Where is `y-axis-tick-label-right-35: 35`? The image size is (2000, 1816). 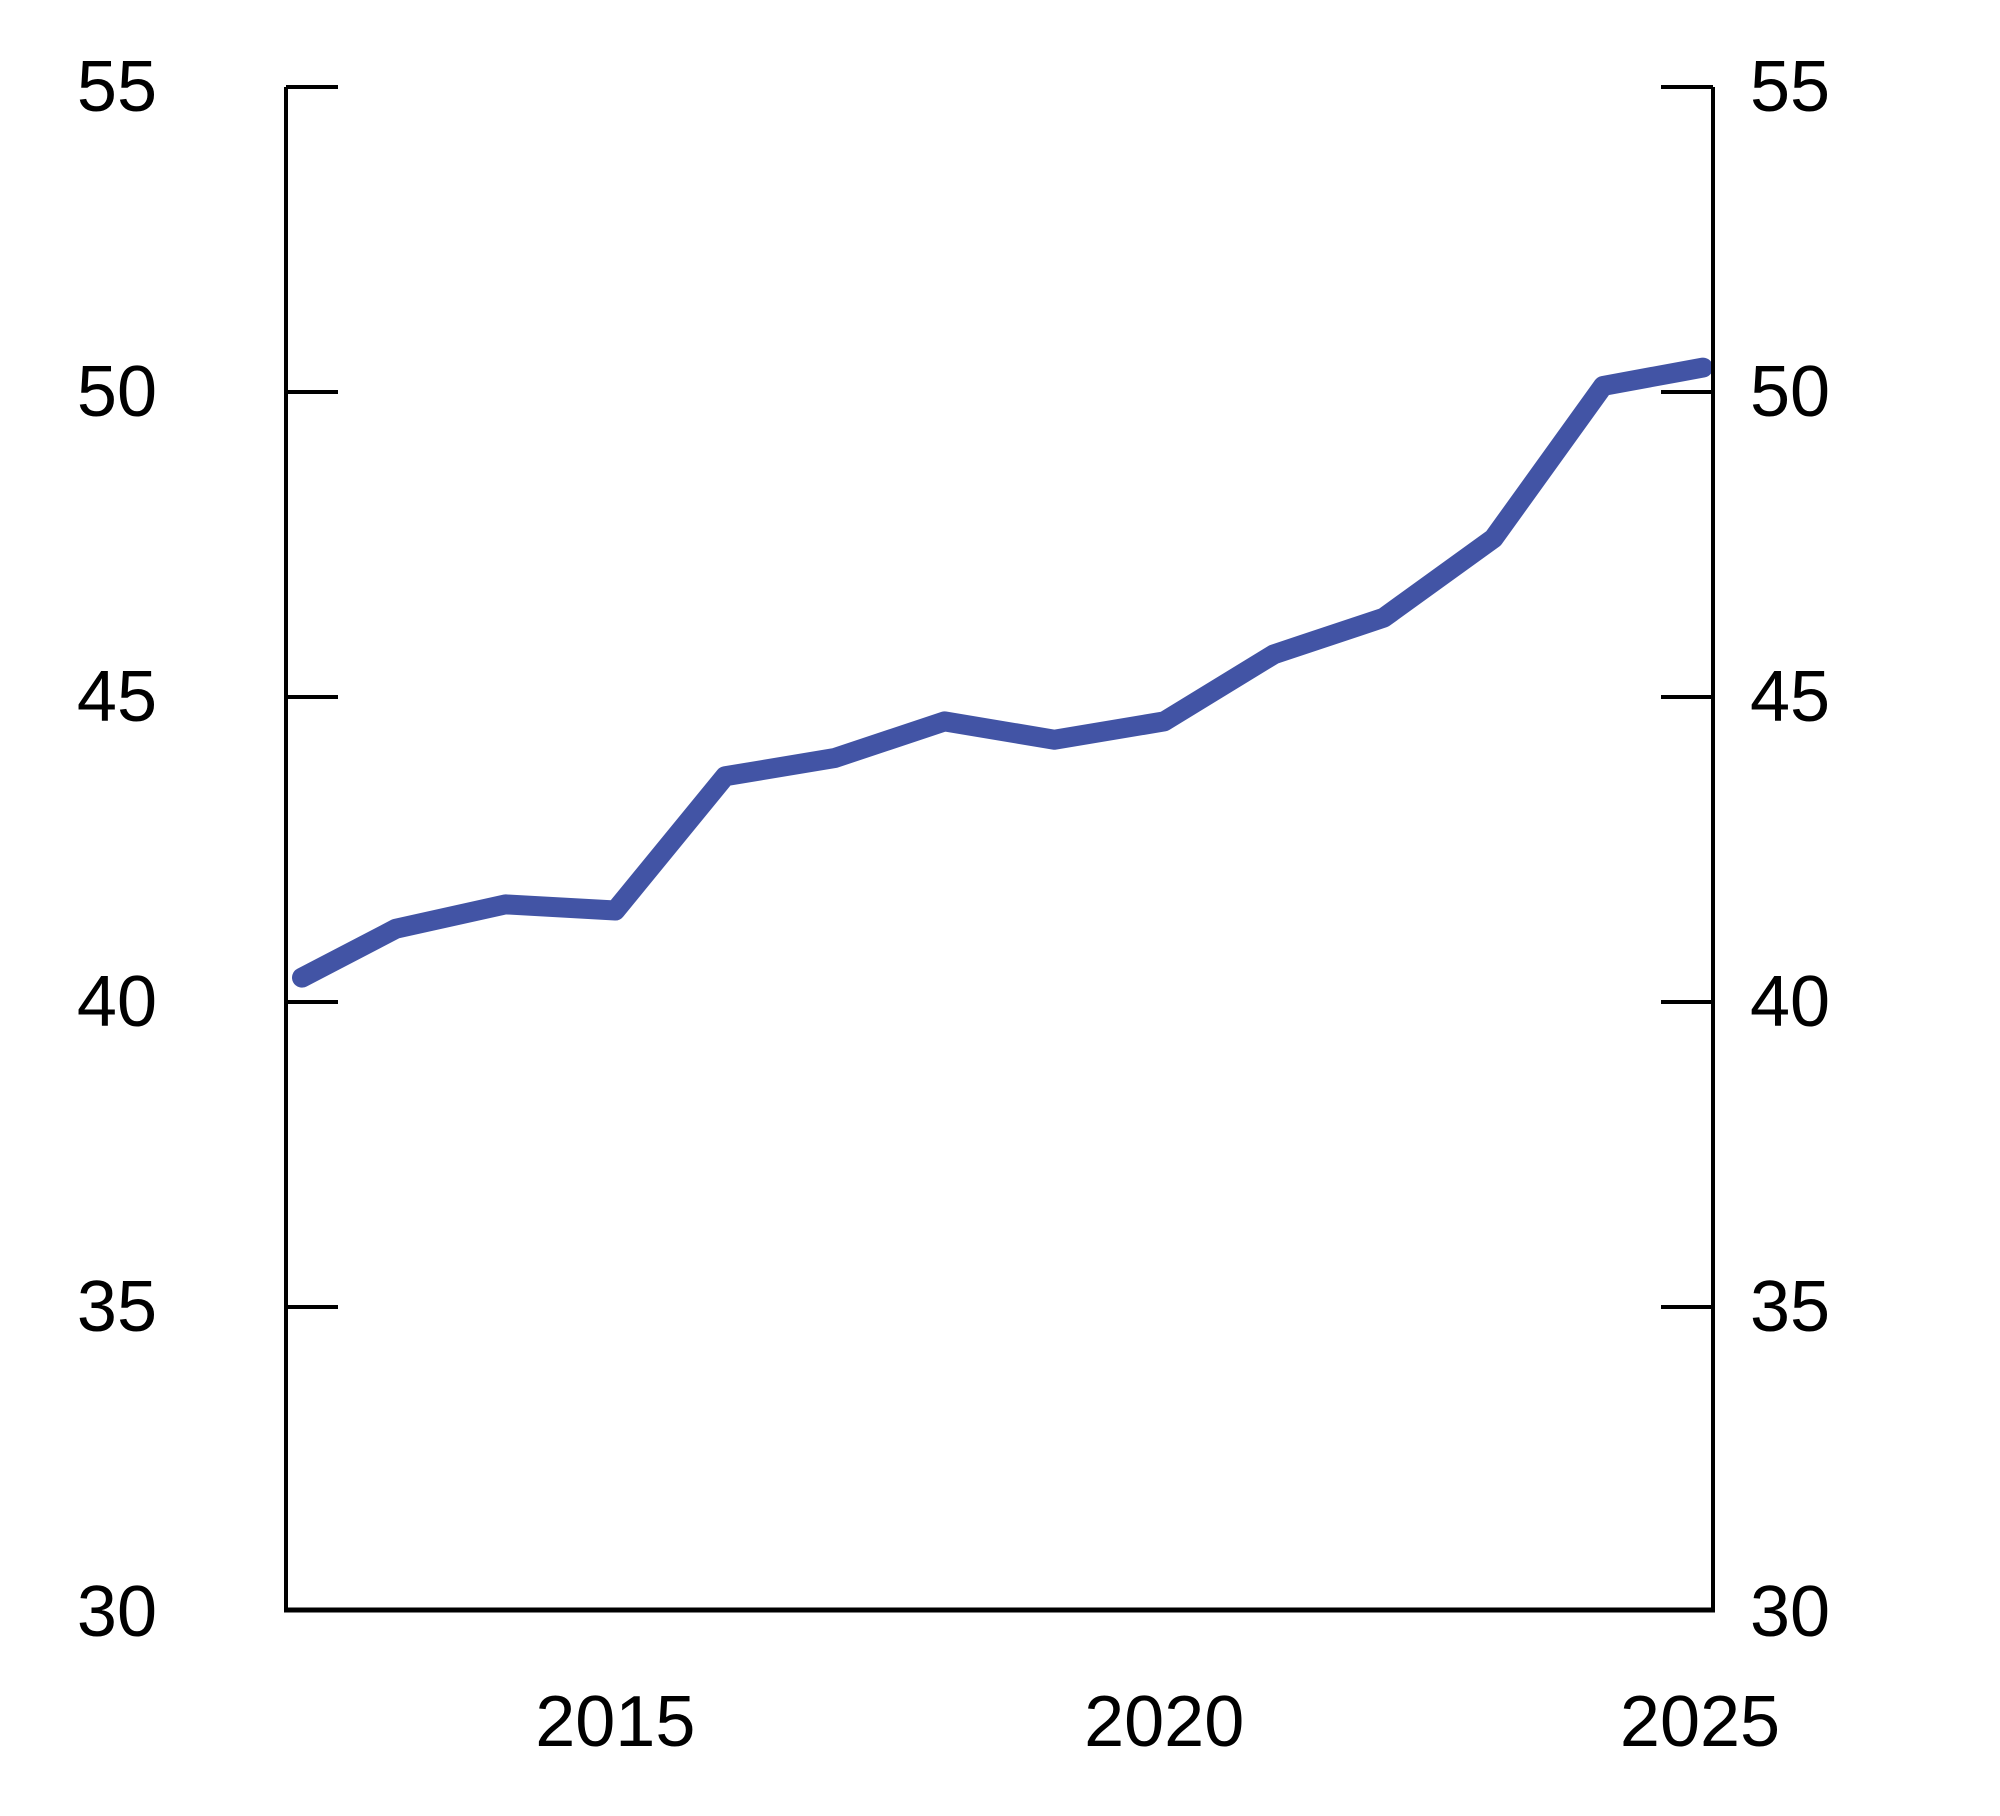 y-axis-tick-label-right-35: 35 is located at coordinates (1790, 1307).